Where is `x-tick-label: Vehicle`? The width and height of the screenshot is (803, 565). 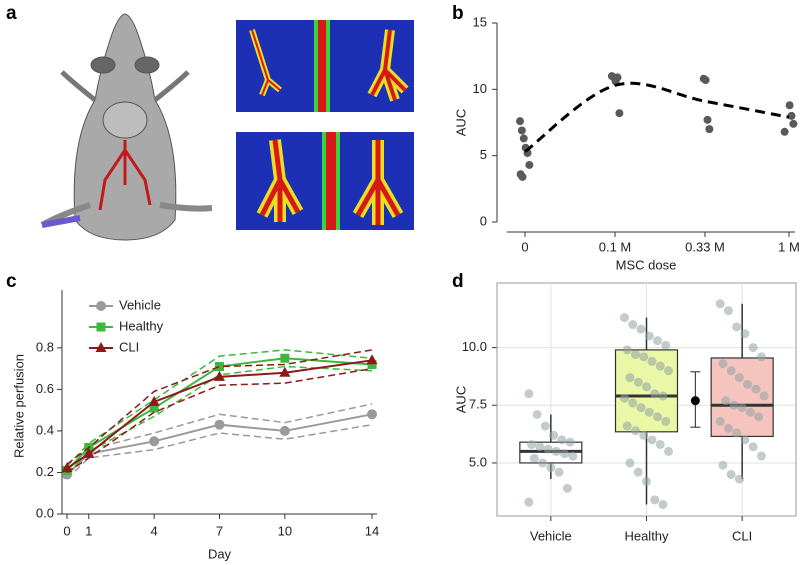 x-tick-label: Vehicle is located at coordinates (551, 535).